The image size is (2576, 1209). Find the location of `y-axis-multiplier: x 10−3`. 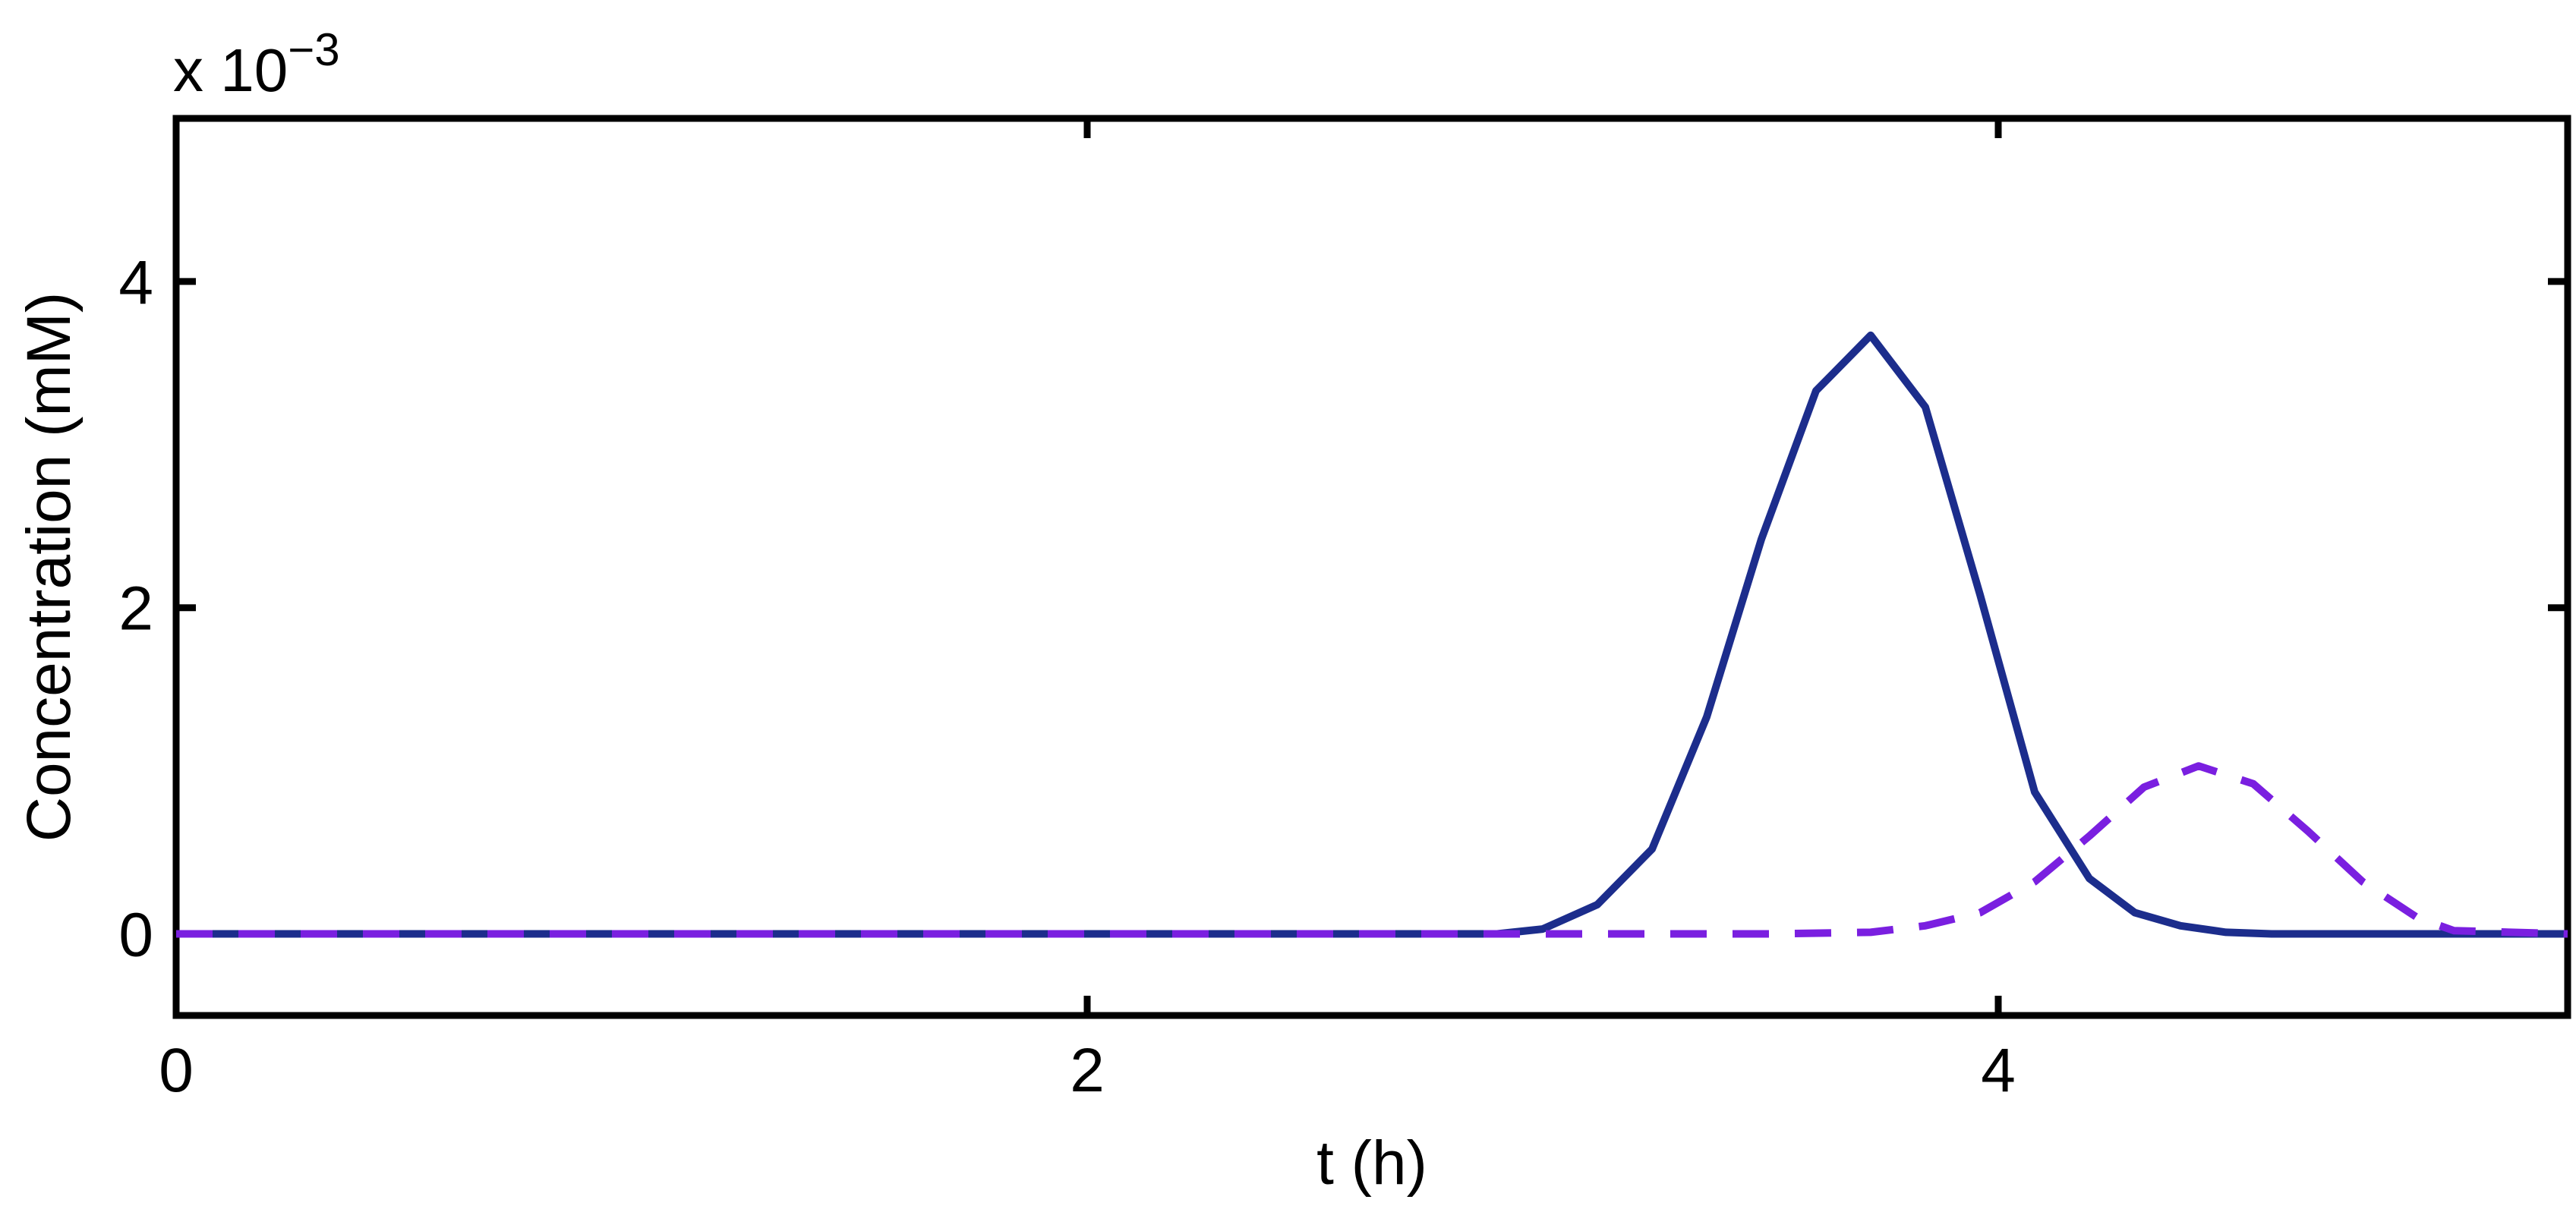

y-axis-multiplier: x 10−3 is located at coordinates (256, 64).